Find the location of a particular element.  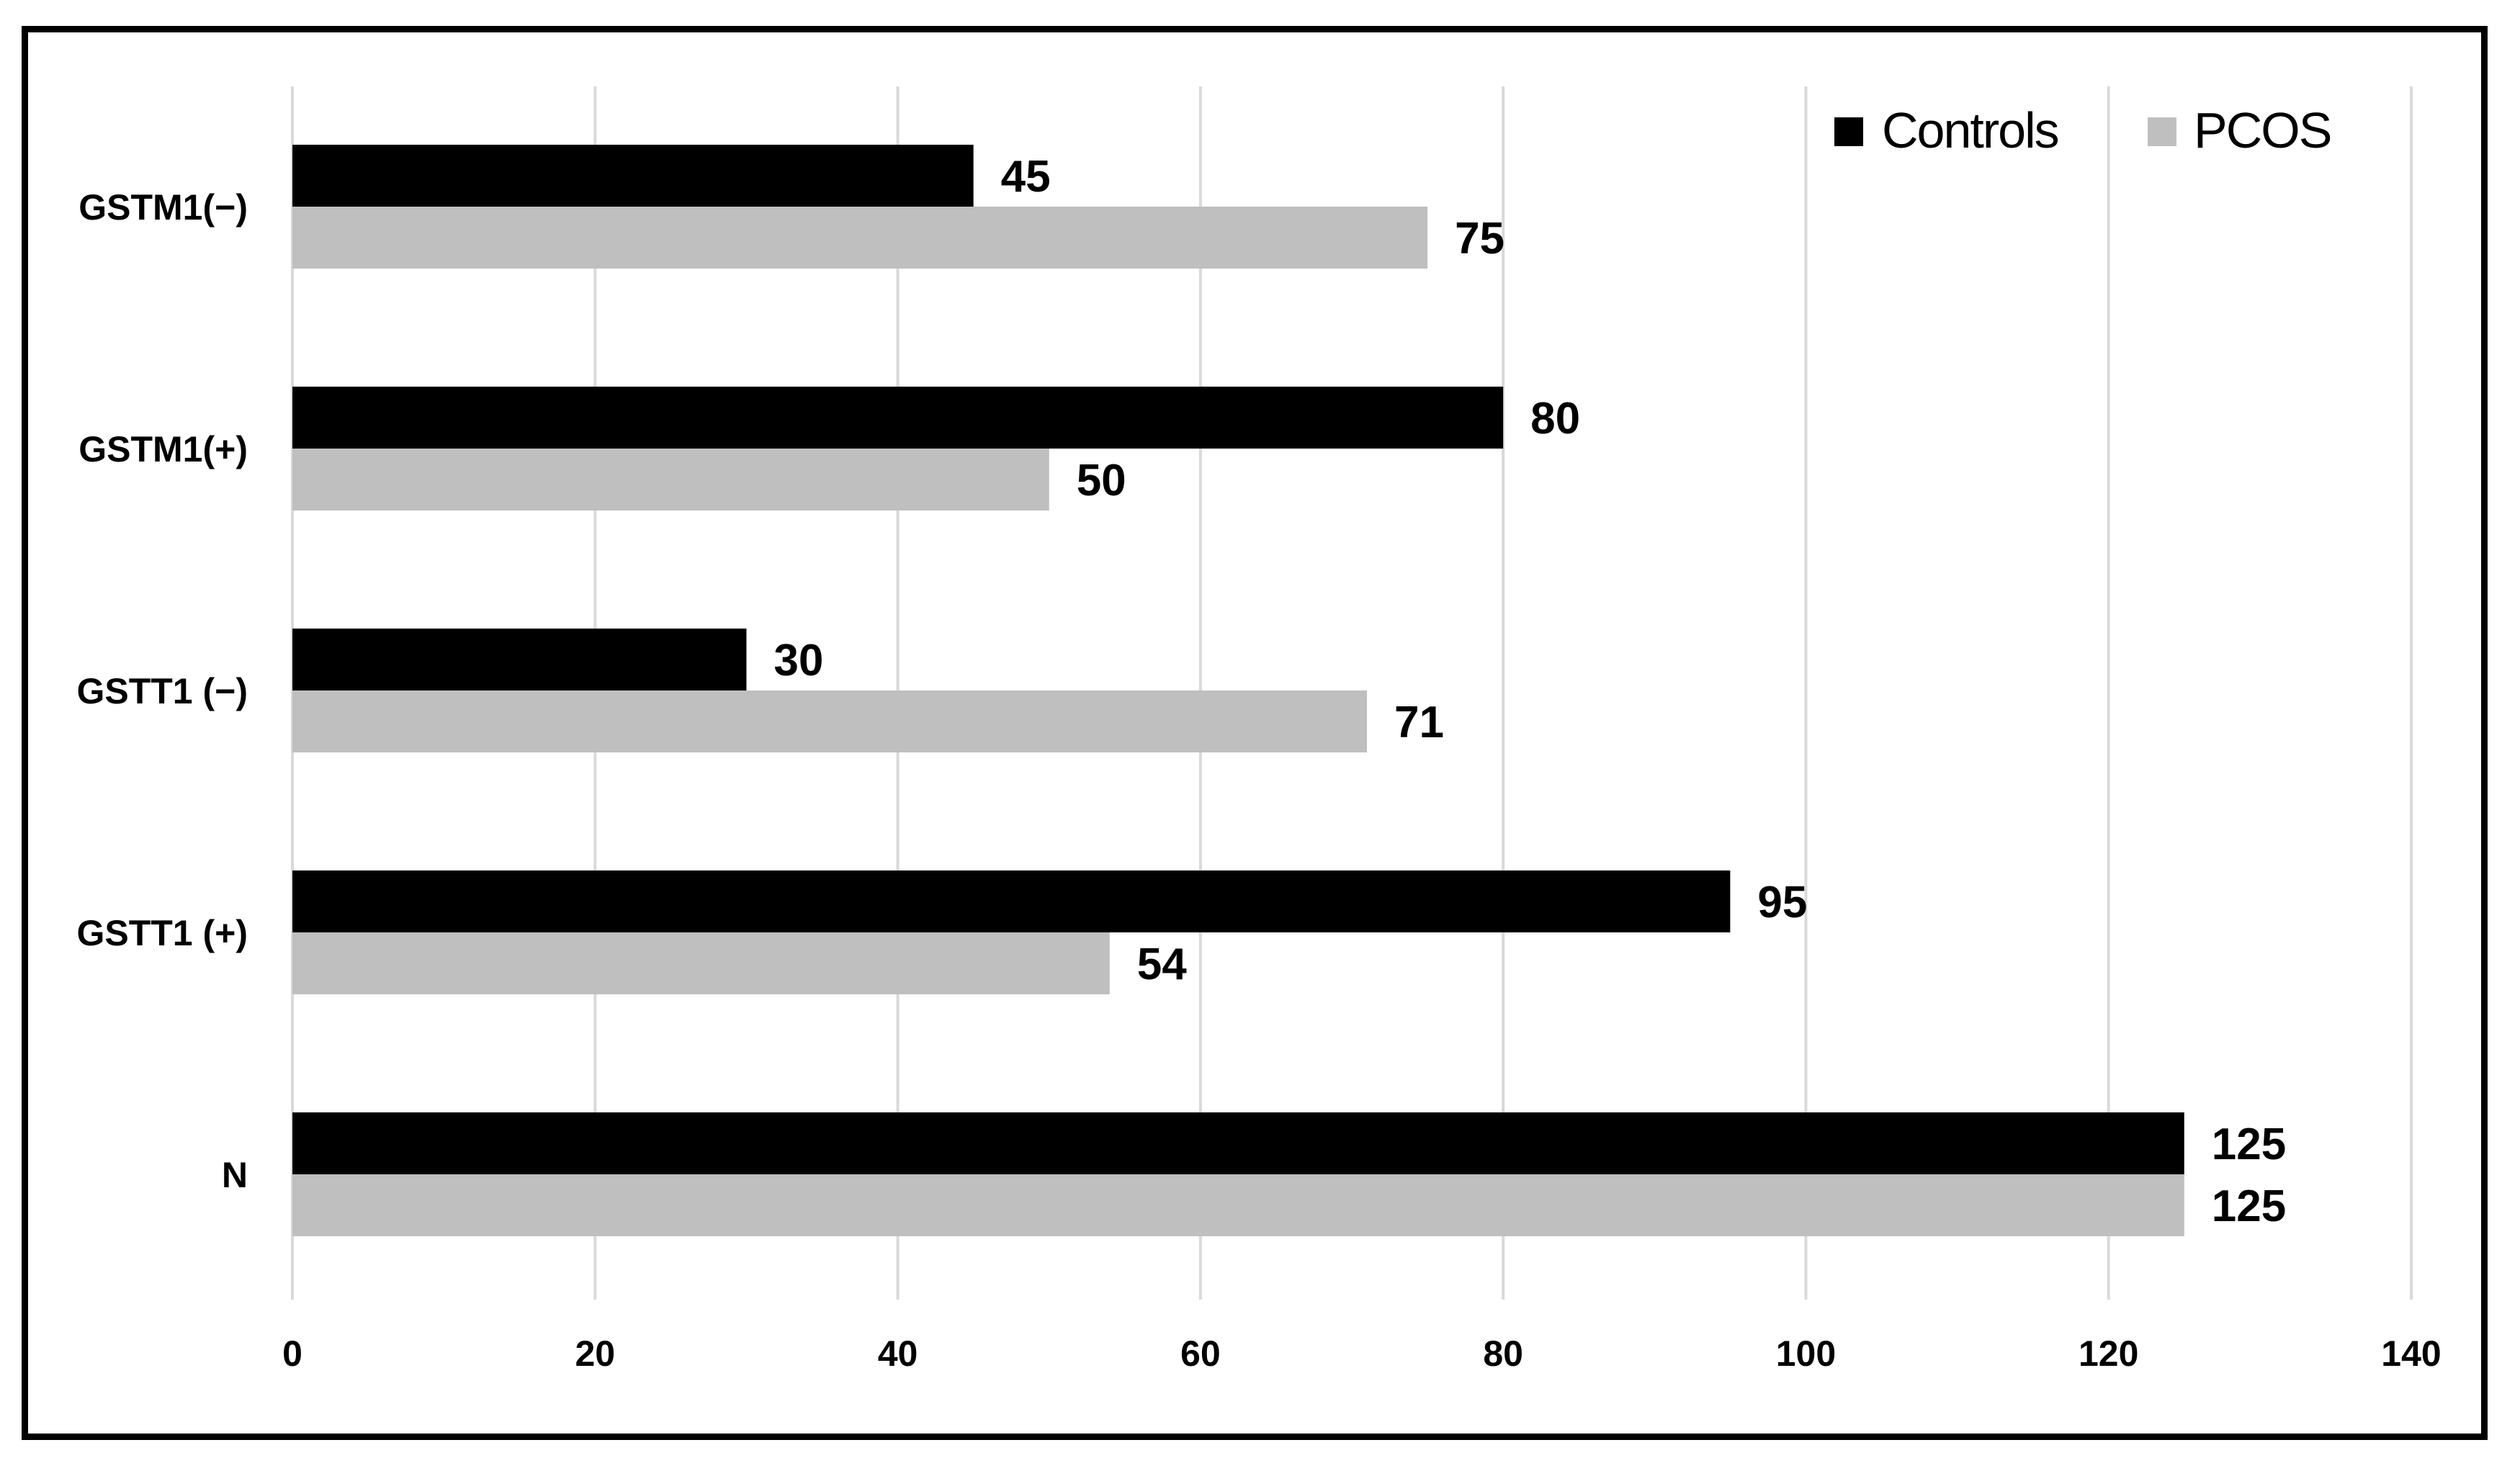

category-axis: GSTM1(−) GSTM1(+) GSTT1 (−) GSTT1 (+) N is located at coordinates (162, 691).